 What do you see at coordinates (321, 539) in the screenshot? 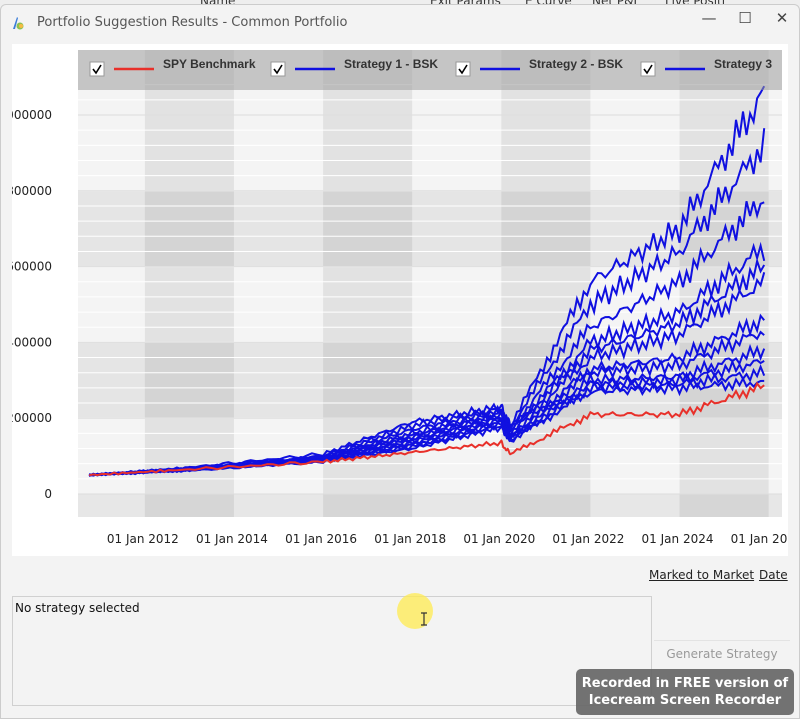
I see `x-tick-label: 01 Jan 2016` at bounding box center [321, 539].